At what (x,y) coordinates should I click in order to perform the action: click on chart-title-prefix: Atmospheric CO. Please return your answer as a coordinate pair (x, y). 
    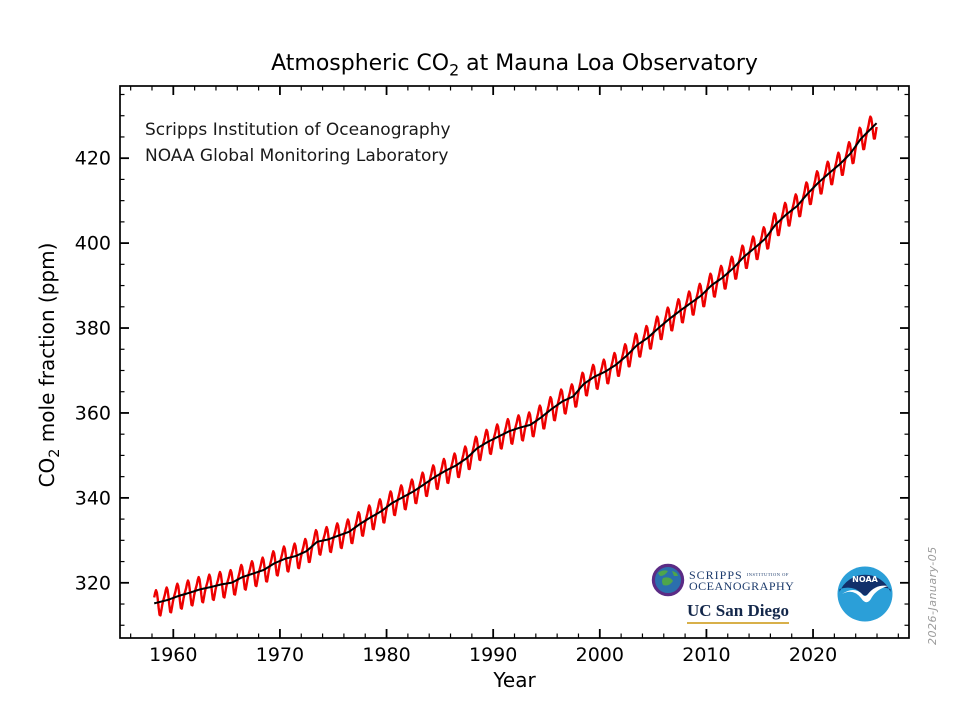
    Looking at the image, I should click on (360, 63).